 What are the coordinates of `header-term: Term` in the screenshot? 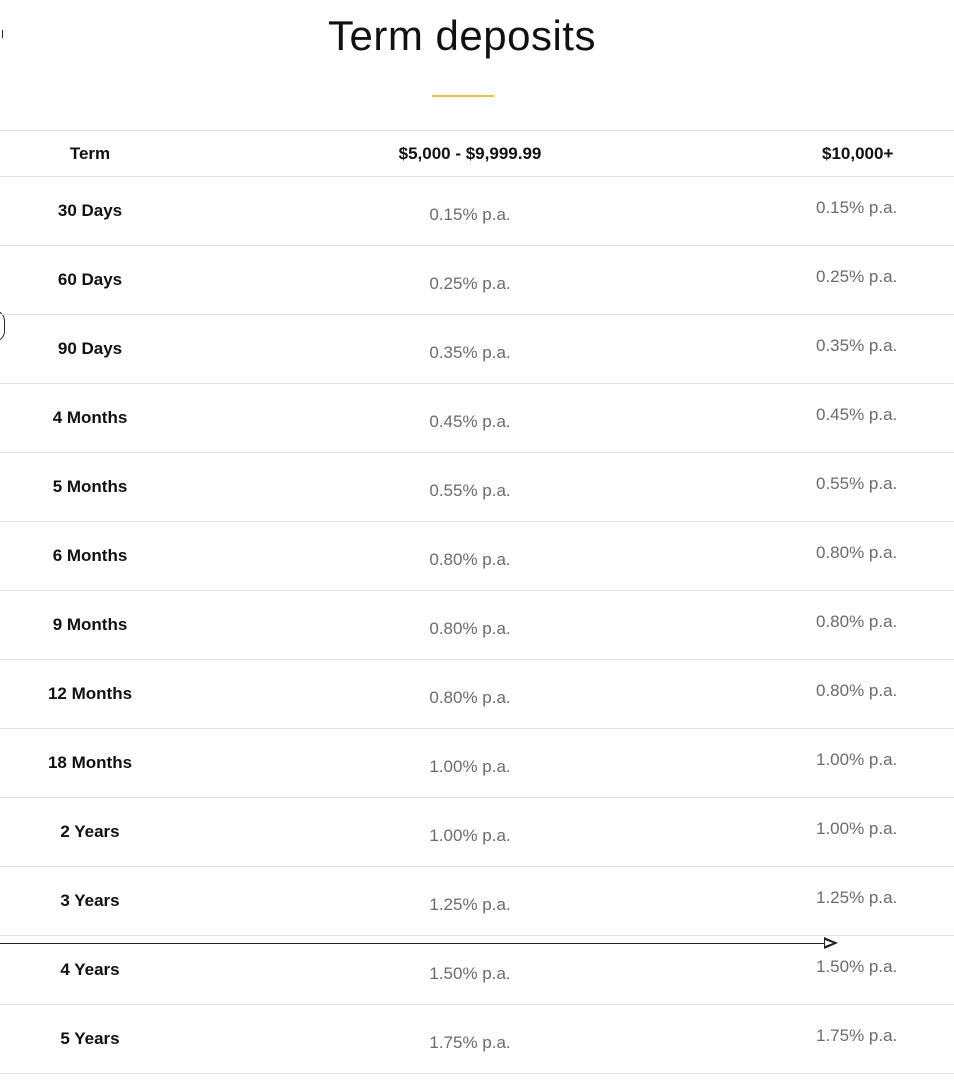 It's located at (90, 153).